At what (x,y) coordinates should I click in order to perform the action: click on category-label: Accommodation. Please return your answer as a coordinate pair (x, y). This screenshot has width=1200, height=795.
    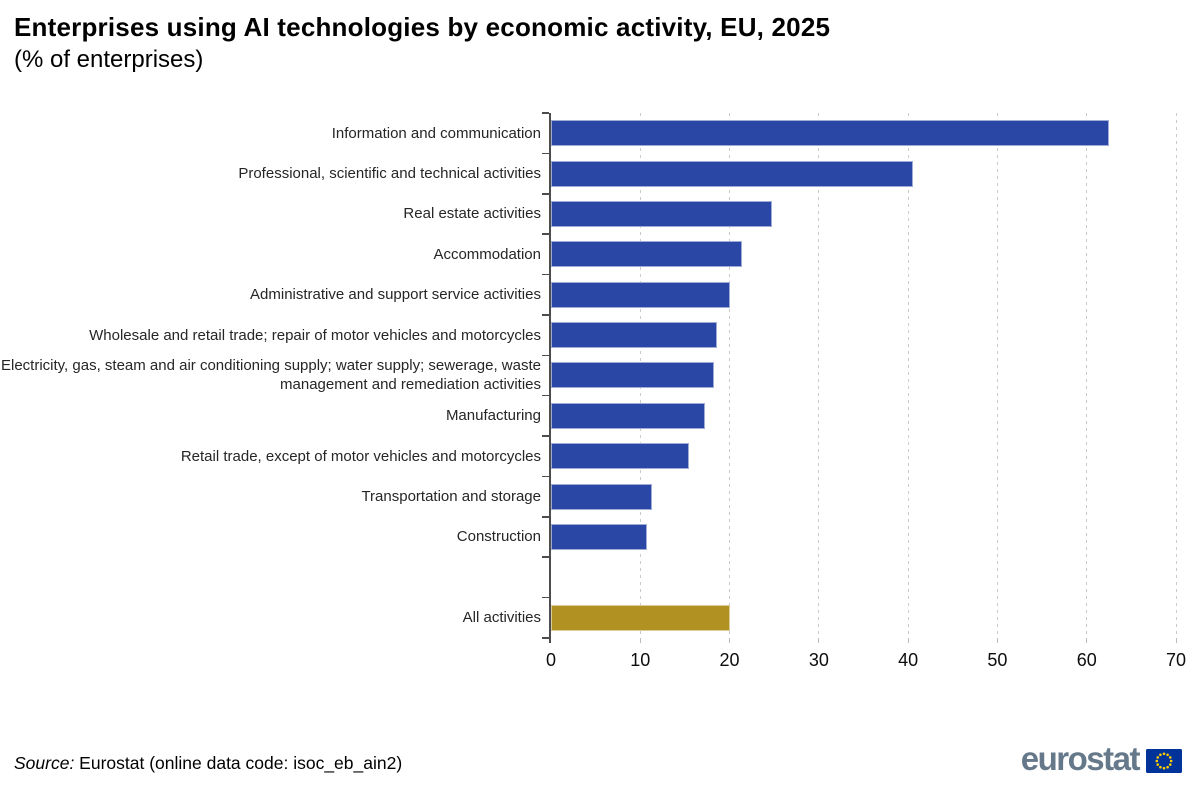
    Looking at the image, I should click on (487, 254).